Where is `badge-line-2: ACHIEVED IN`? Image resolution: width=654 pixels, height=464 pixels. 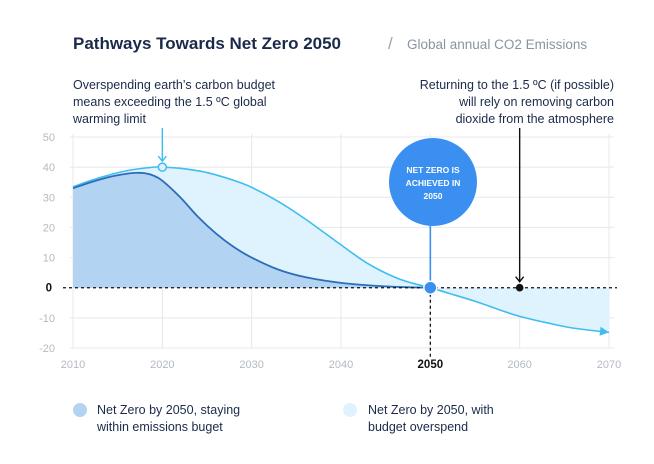
badge-line-2: ACHIEVED IN is located at coordinates (433, 183).